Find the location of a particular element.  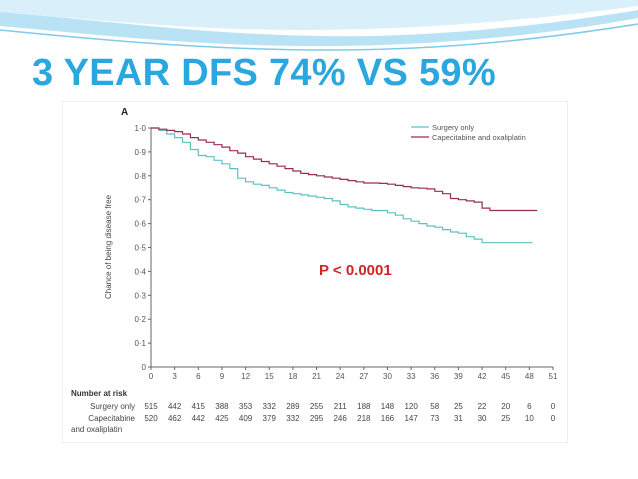

x-tick-label: 39 is located at coordinates (458, 376).